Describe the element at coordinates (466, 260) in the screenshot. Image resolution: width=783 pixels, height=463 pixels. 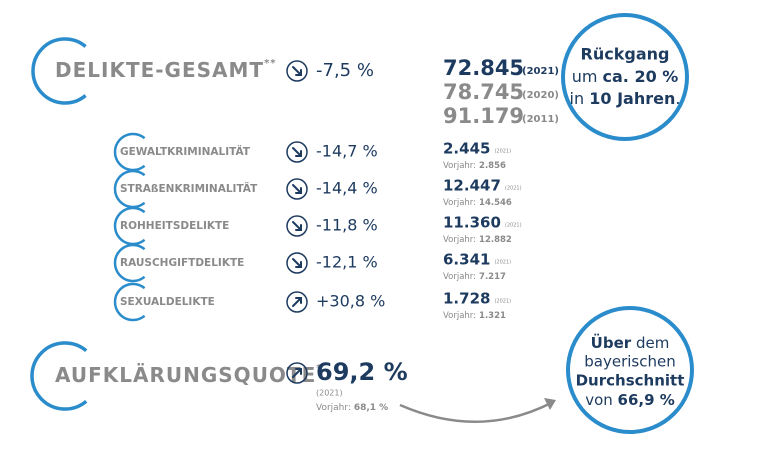
I see `category-value: 6.341` at that location.